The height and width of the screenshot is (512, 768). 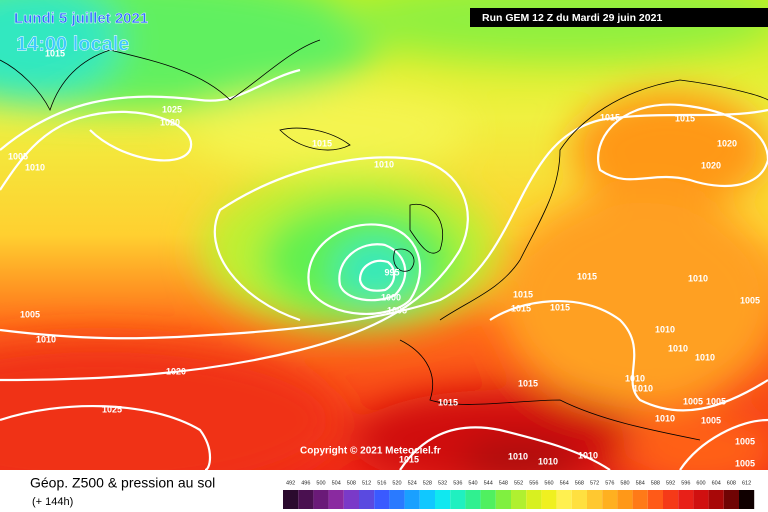 What do you see at coordinates (52, 502) in the screenshot?
I see `legend-subtitle: (+ 144h)` at bounding box center [52, 502].